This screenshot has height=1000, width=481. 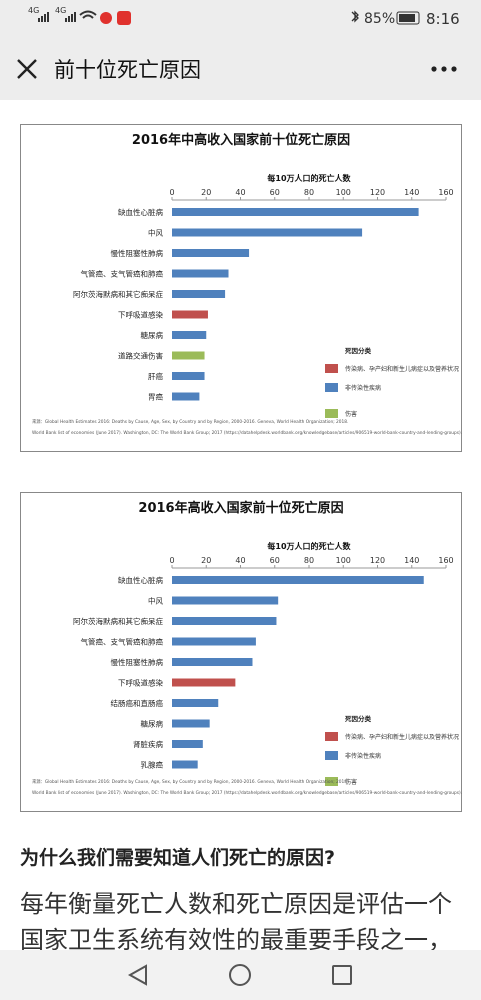 What do you see at coordinates (236, 904) in the screenshot?
I see `paragraph-line: 每年衡量死亡人数和死亡原因是评估一个` at bounding box center [236, 904].